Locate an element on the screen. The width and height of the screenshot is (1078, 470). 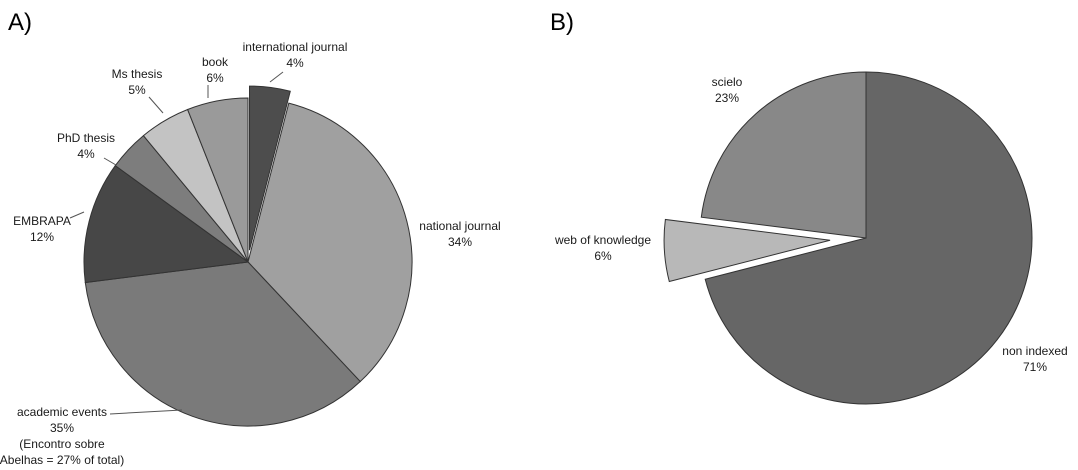
pie-slice-national-journal is located at coordinates (330, 242).